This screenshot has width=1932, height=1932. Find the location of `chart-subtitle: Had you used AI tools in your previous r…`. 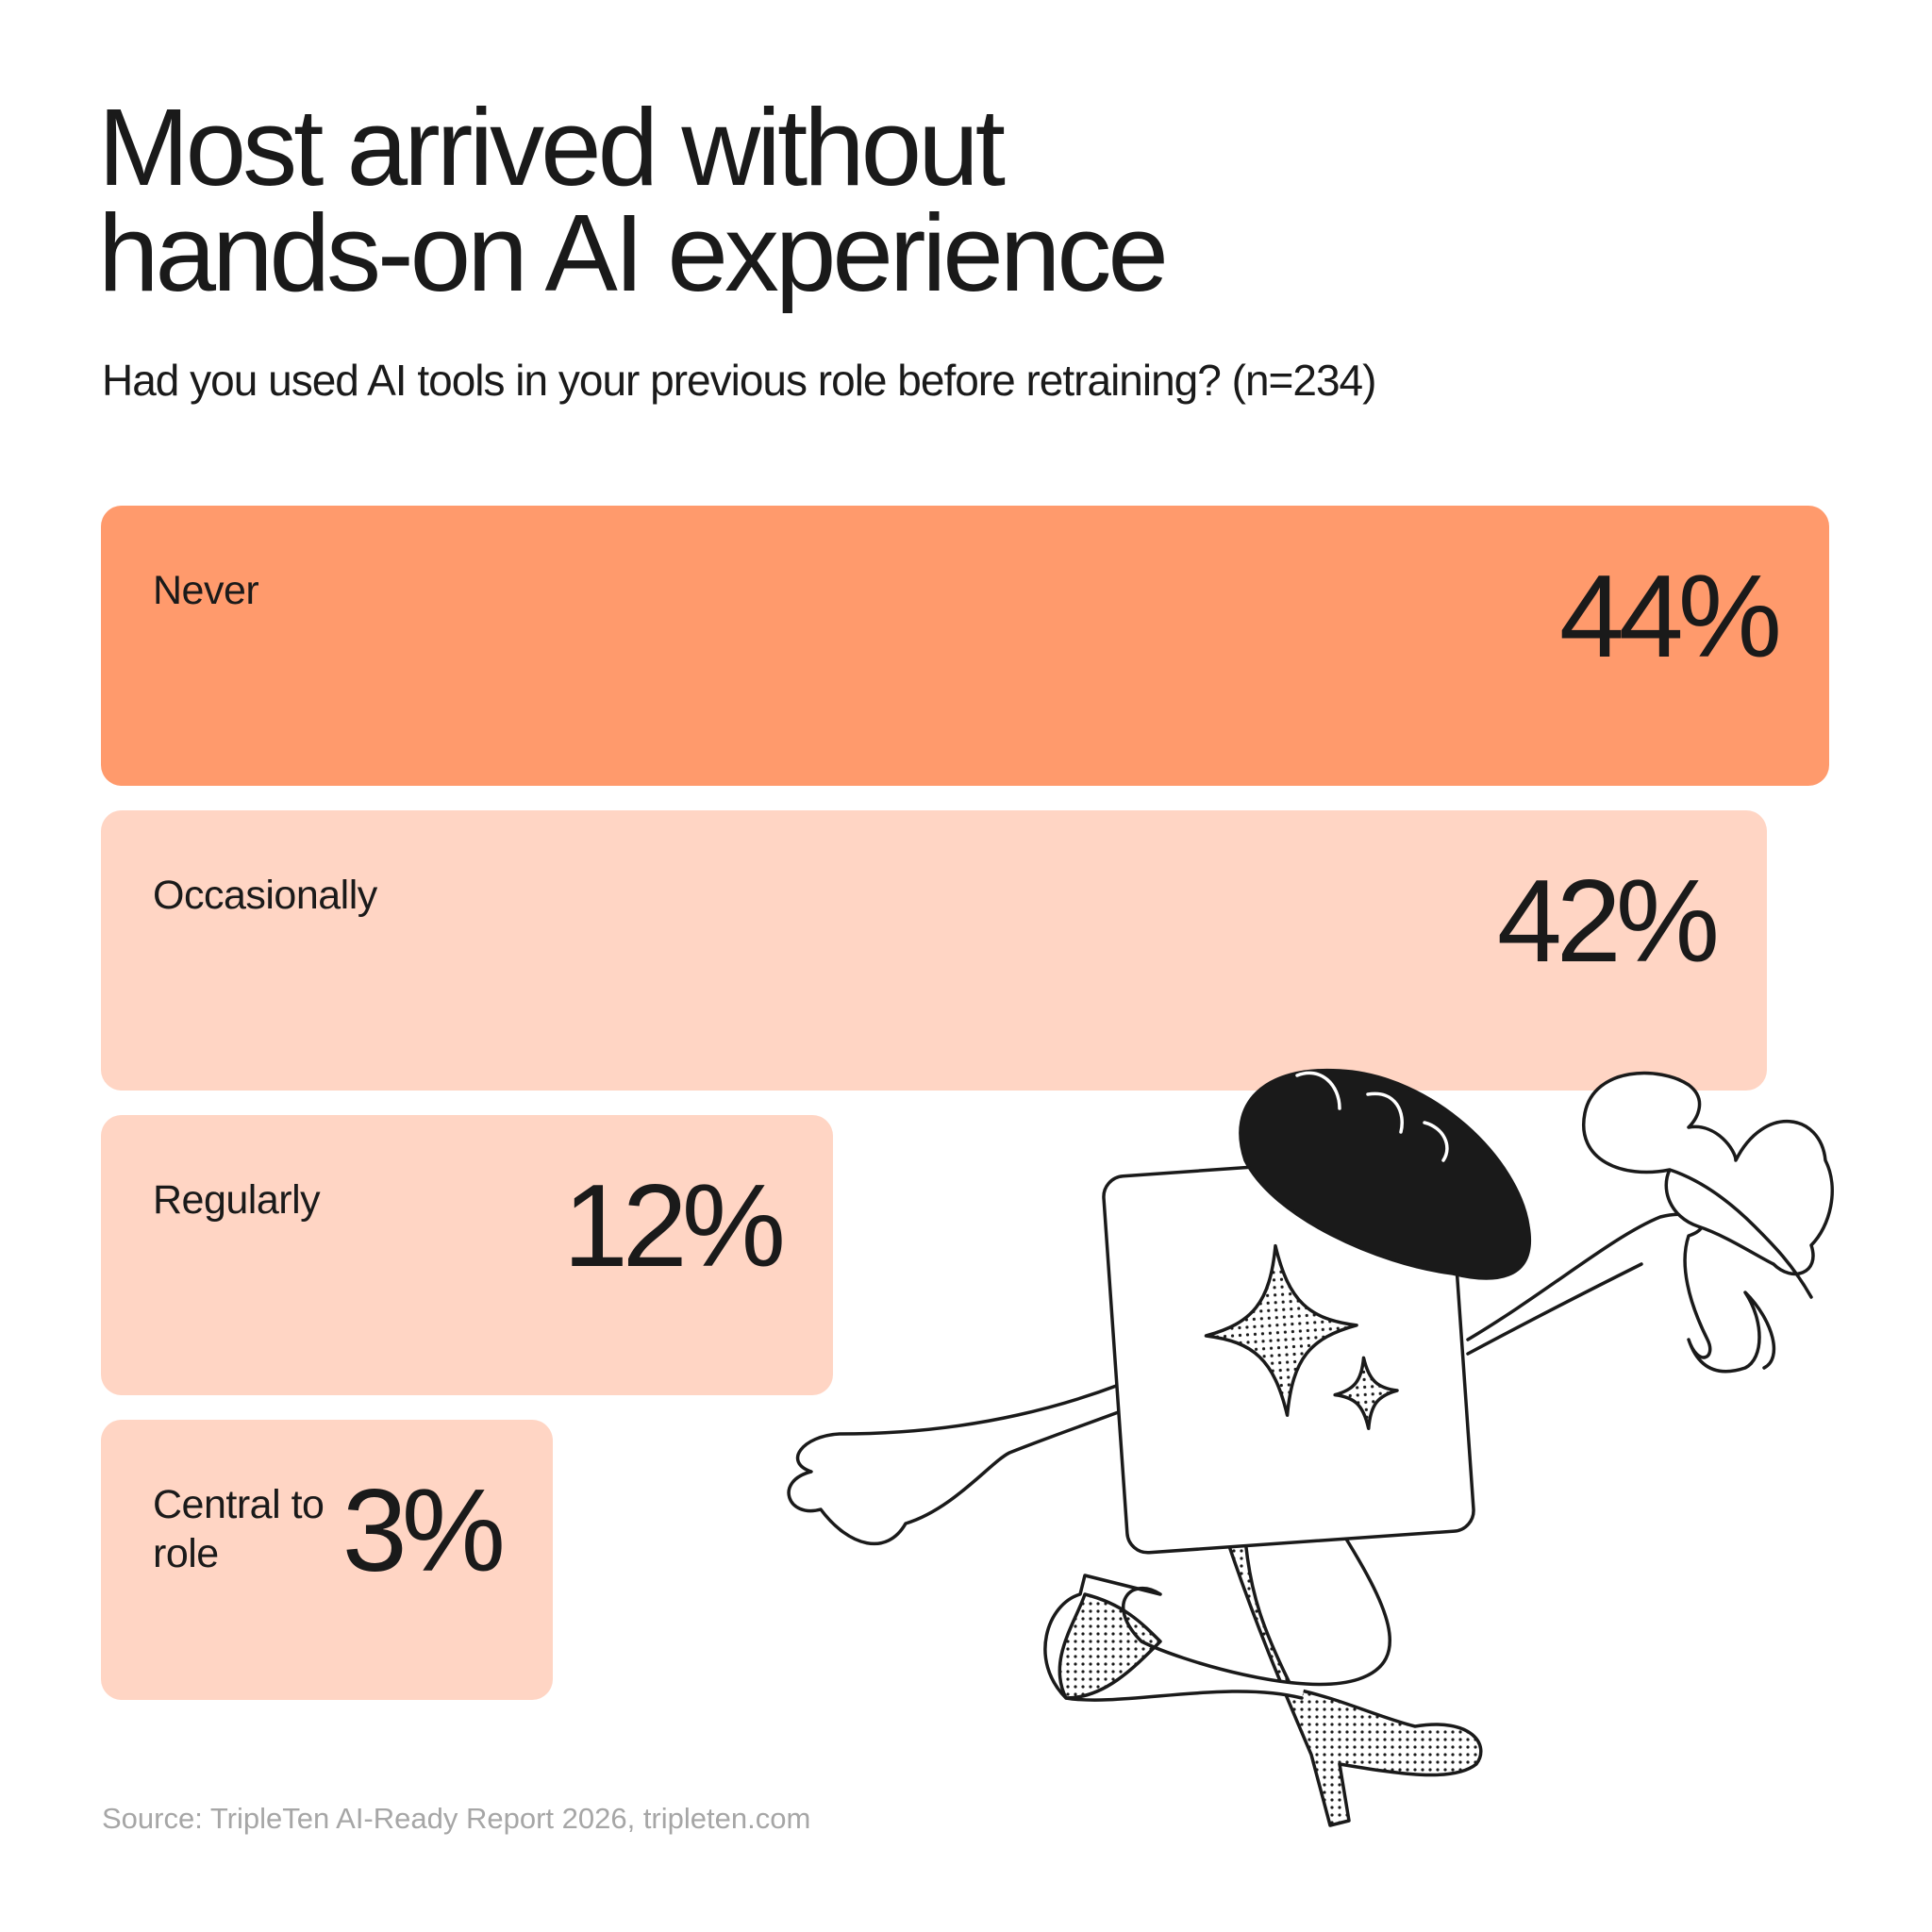

chart-subtitle: Had you used AI tools in your previous r… is located at coordinates (739, 380).